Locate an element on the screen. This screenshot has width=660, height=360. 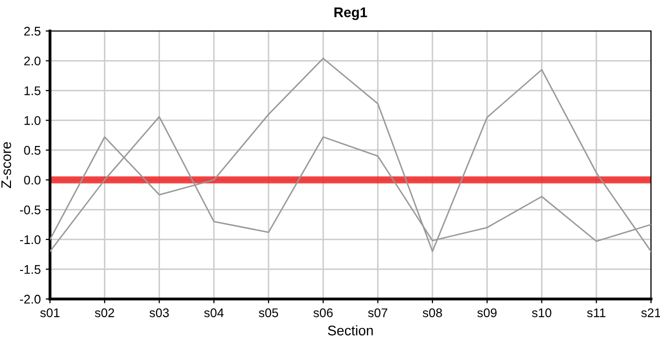
y-tick-label: 1.0 is located at coordinates (32, 120).